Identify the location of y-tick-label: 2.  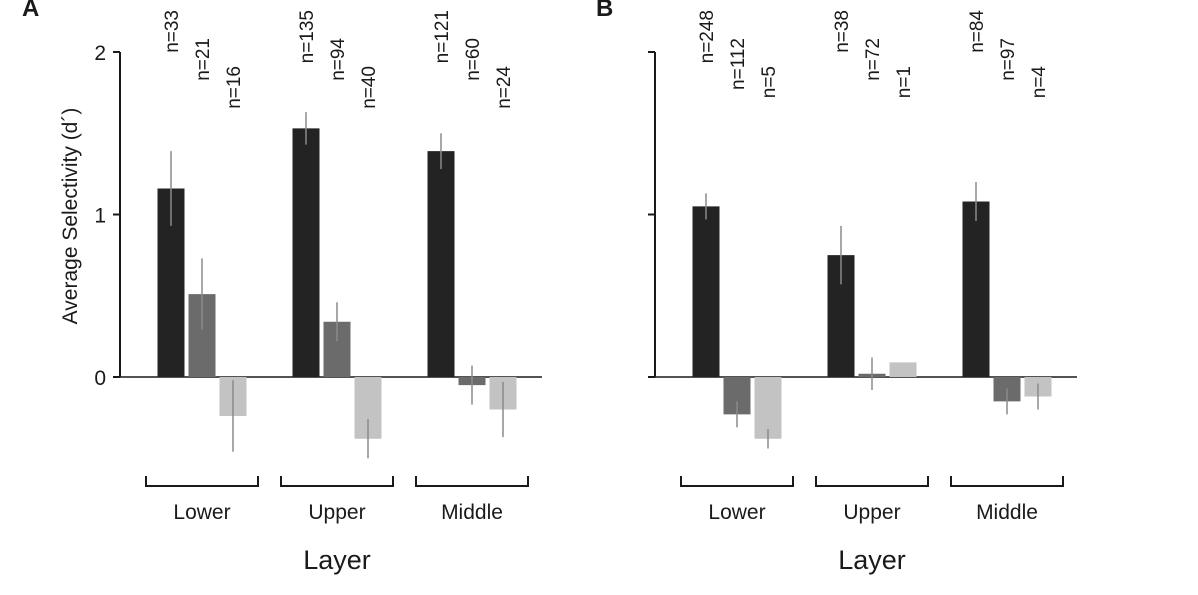
(100, 53).